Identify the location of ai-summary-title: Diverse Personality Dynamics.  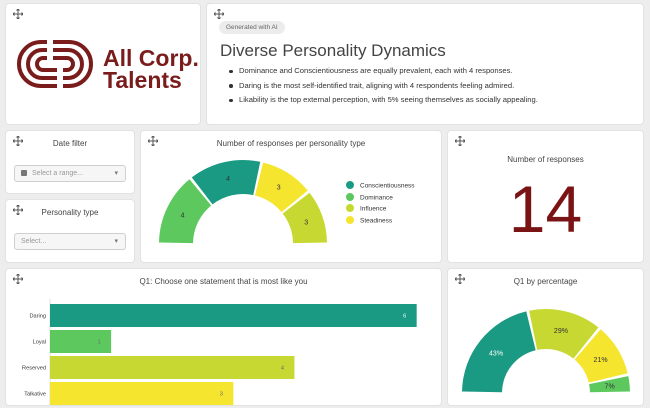
(333, 50).